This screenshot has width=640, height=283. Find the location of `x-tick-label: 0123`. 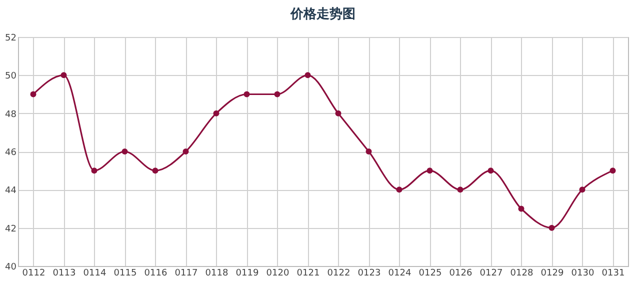

x-tick-label: 0123 is located at coordinates (369, 273).